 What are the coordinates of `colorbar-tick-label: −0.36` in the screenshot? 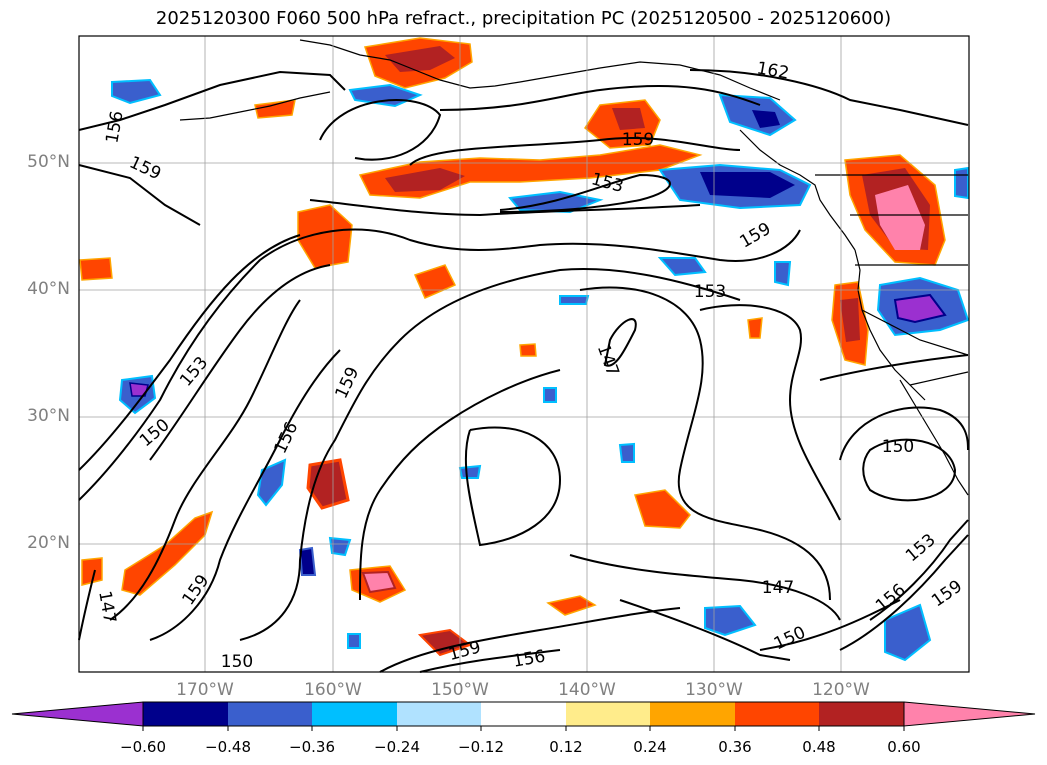 It's located at (312, 747).